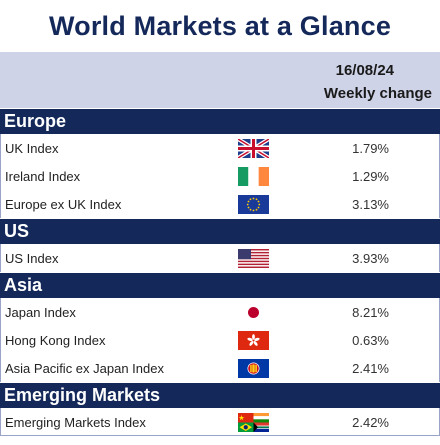 The height and width of the screenshot is (445, 440). Describe the element at coordinates (370, 258) in the screenshot. I see `weekly-change-value: 3.93%` at that location.